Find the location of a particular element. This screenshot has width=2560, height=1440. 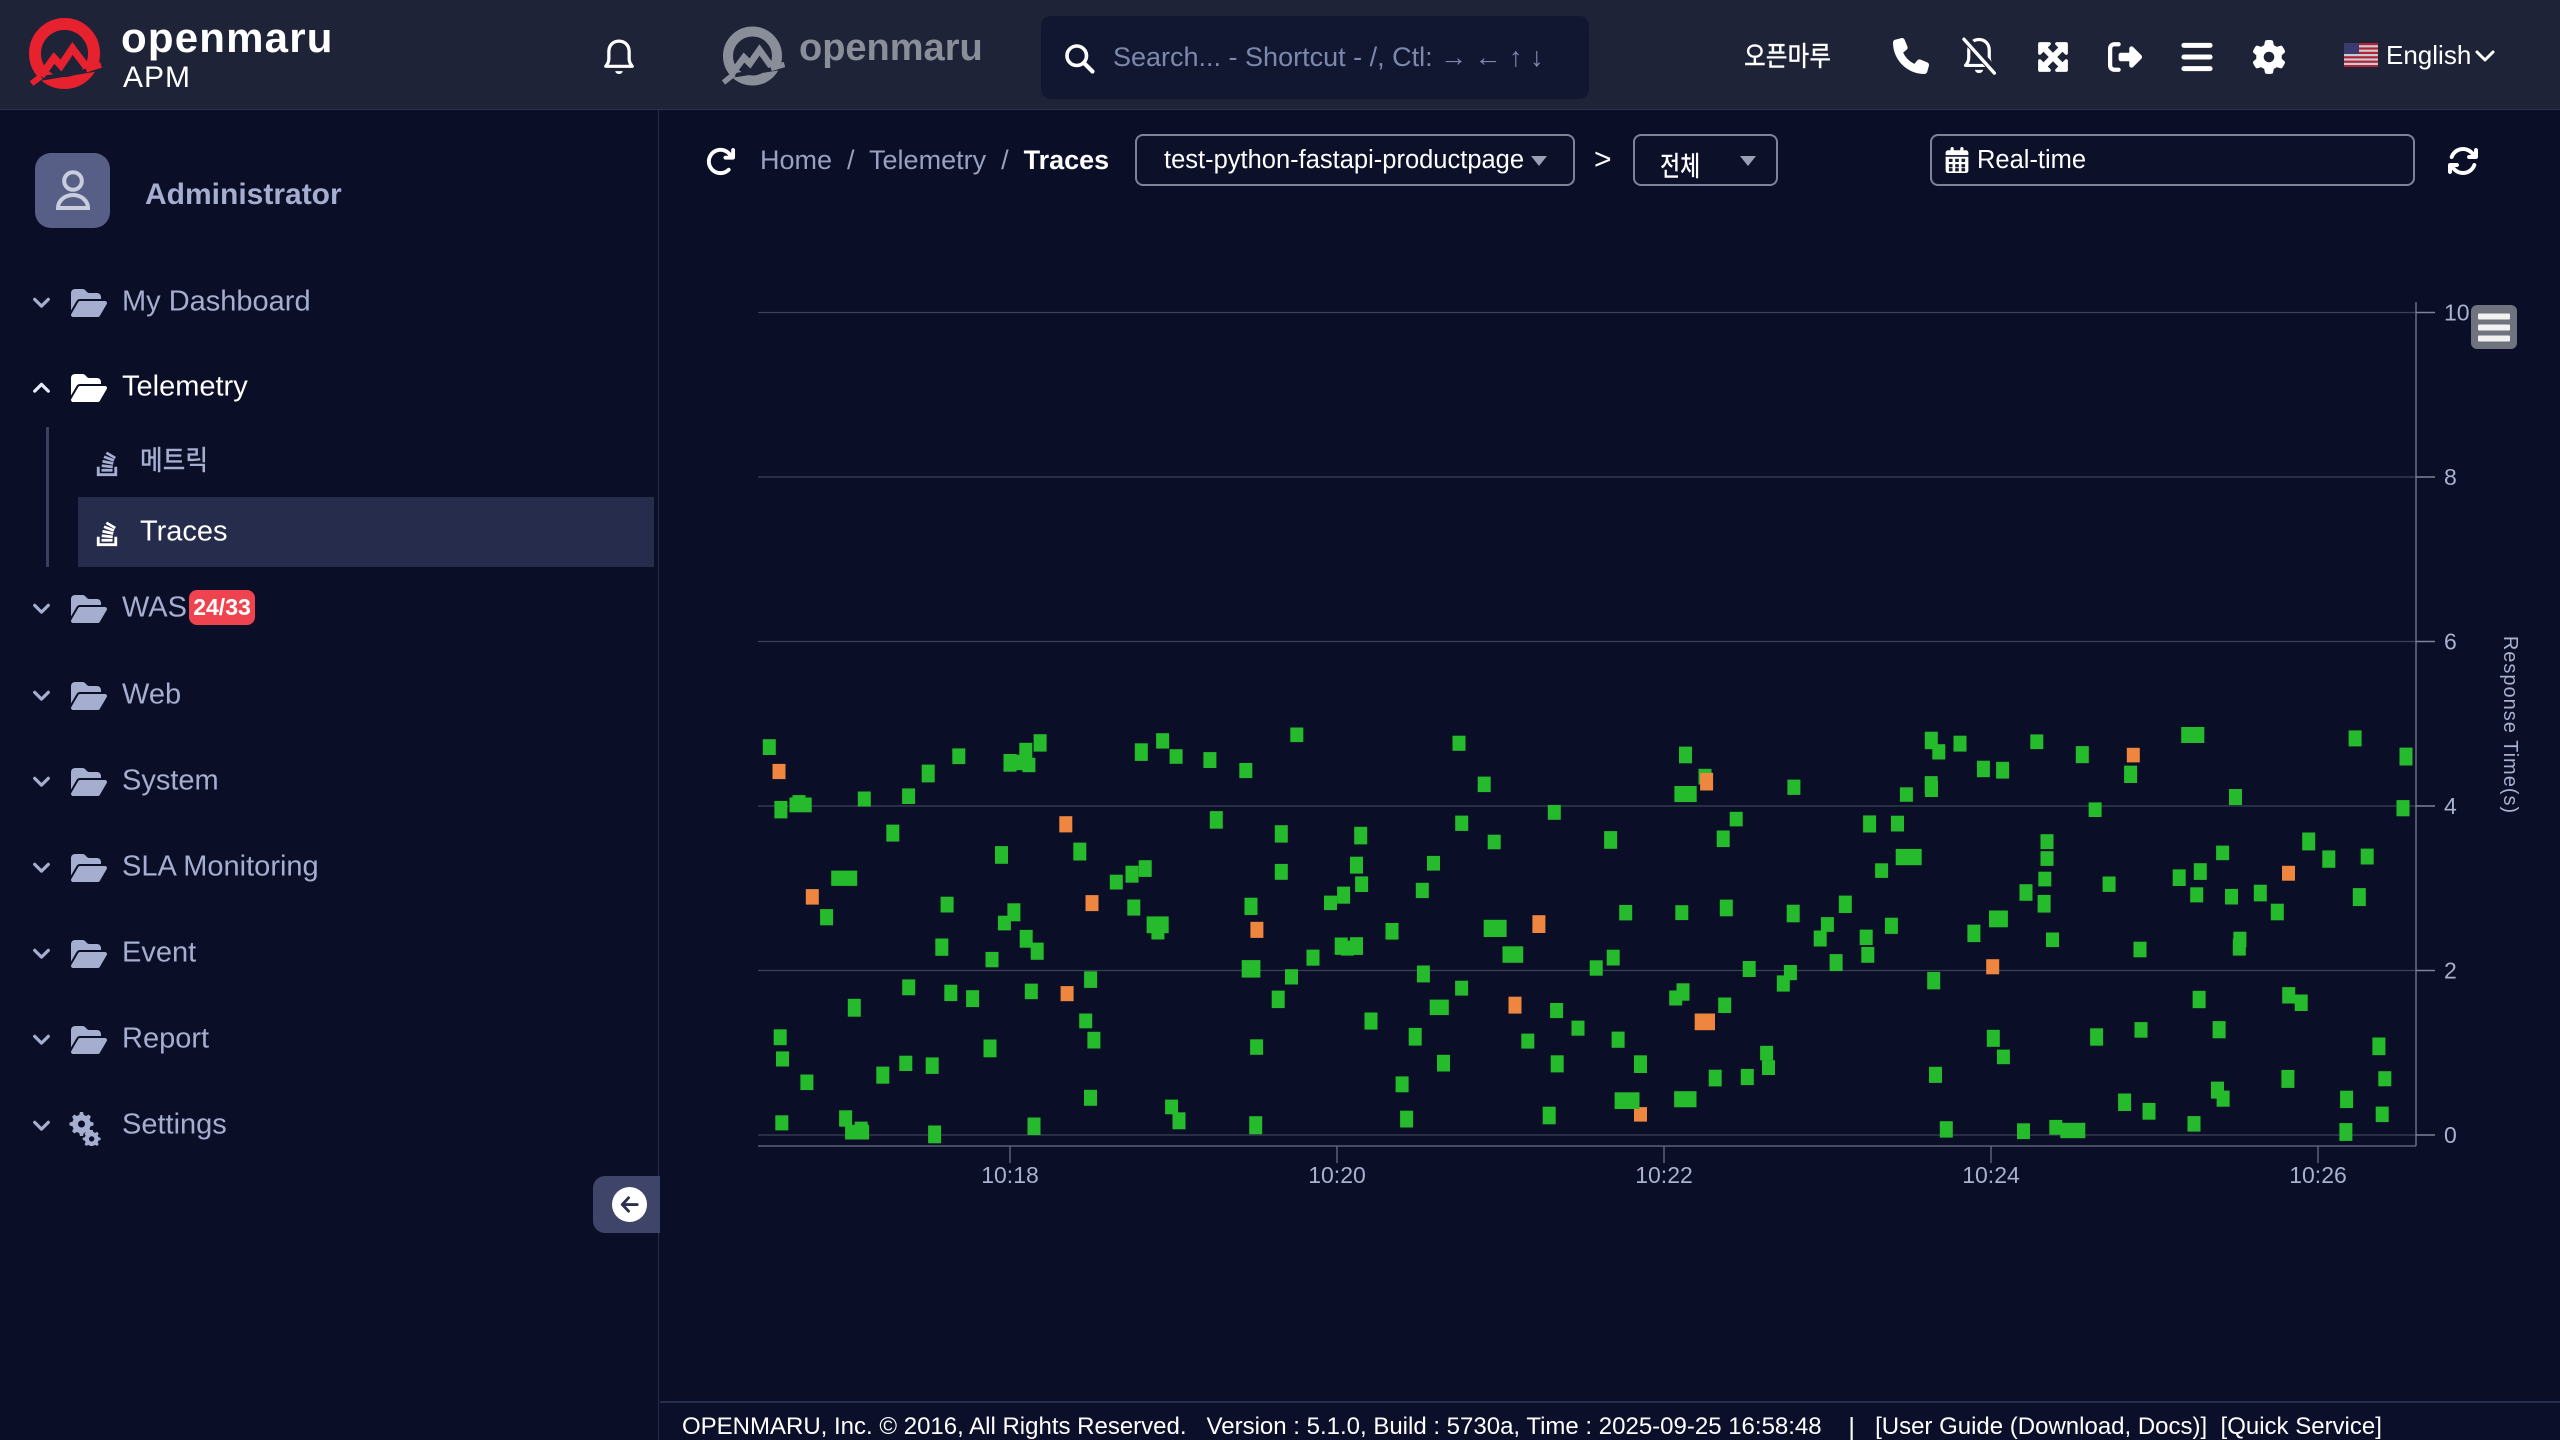

svg-text: 10:20 is located at coordinates (1337, 1175).